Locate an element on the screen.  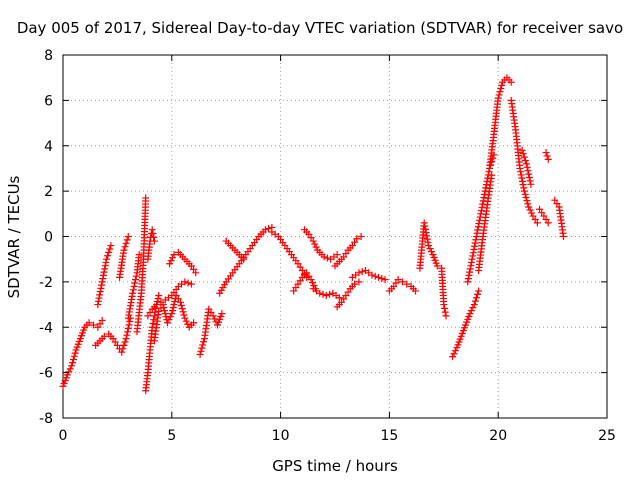
x-tick-label: 5 is located at coordinates (171, 436).